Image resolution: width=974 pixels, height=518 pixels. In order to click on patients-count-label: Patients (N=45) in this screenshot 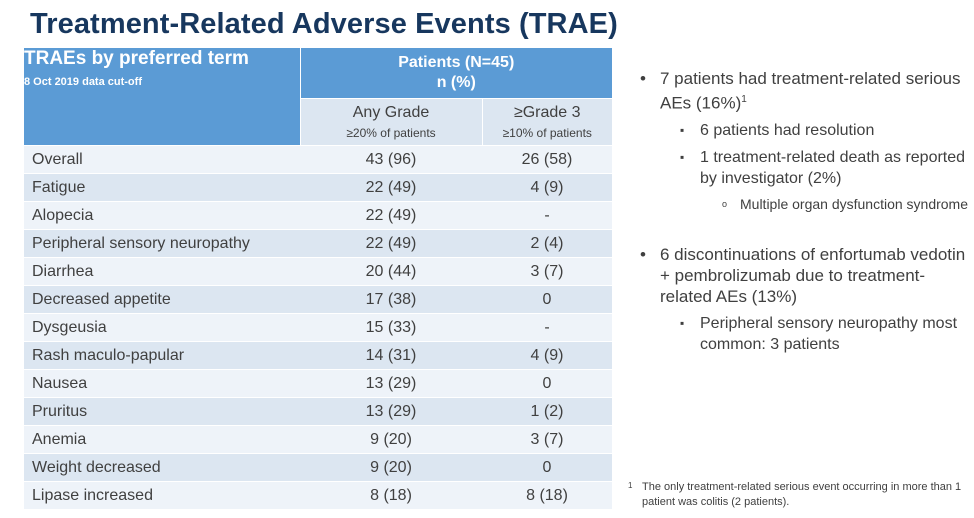, I will do `click(456, 62)`.